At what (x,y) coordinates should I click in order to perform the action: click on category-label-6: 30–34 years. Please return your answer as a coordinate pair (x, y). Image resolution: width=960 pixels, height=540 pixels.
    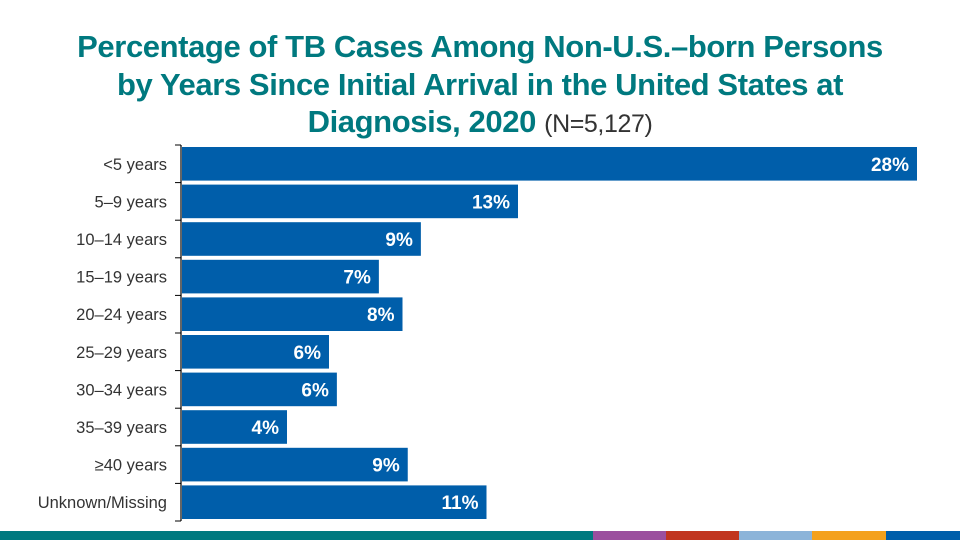
    Looking at the image, I should click on (121, 390).